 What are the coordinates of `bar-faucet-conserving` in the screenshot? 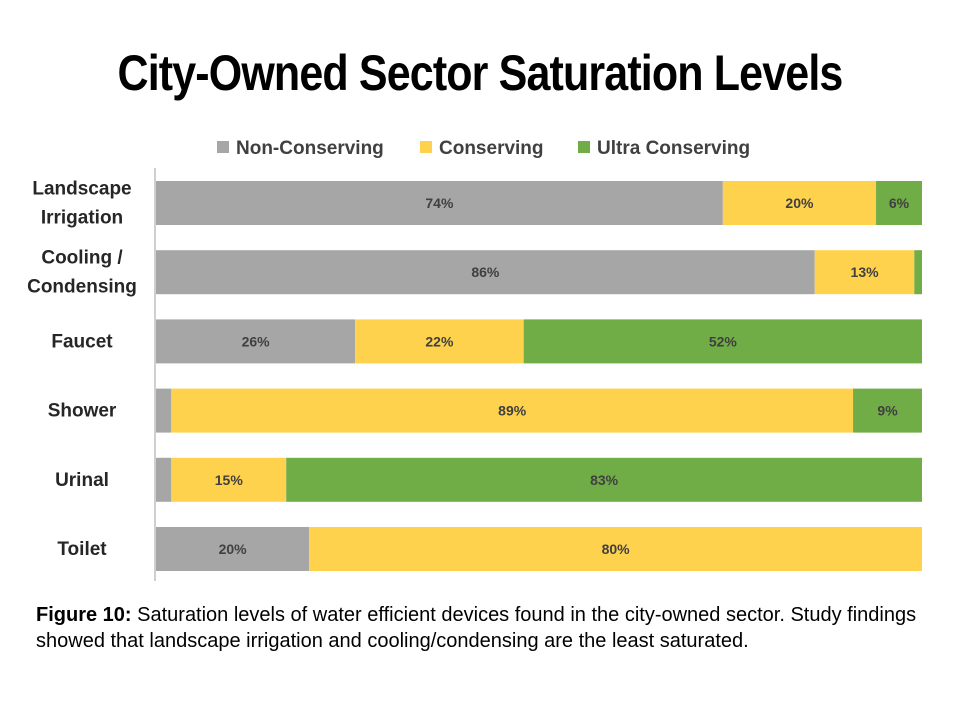 It's located at (439, 341).